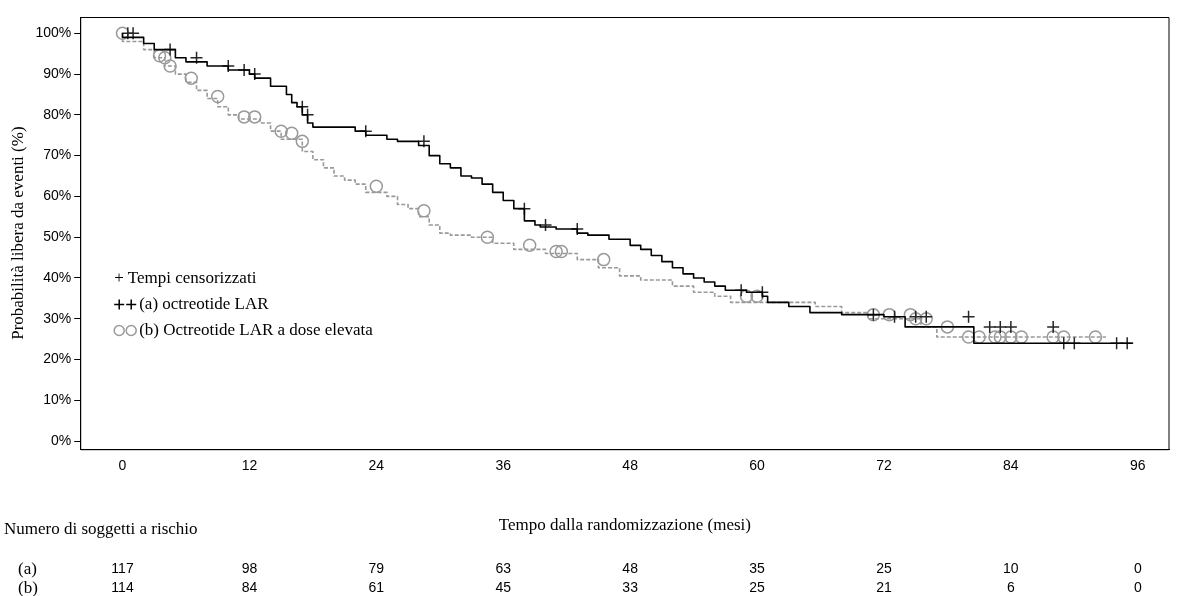 This screenshot has height=596, width=1177. Describe the element at coordinates (17, 233) in the screenshot. I see `y-axis-title: Probabilità libera da eventi (%)` at that location.